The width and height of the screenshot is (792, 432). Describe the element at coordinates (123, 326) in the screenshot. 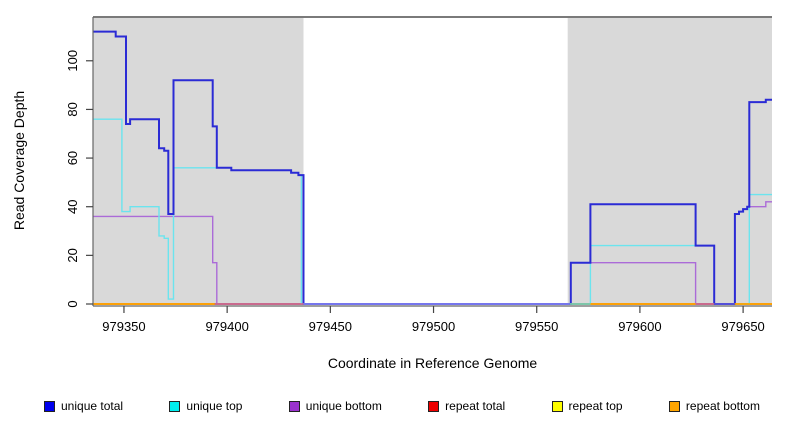

I see `x-tick-label: 979350` at that location.